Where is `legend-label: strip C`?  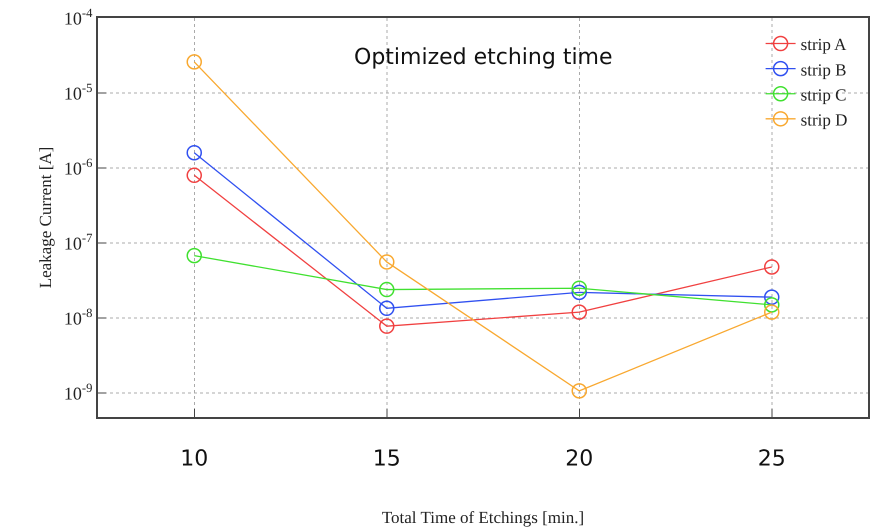 legend-label: strip C is located at coordinates (823, 94).